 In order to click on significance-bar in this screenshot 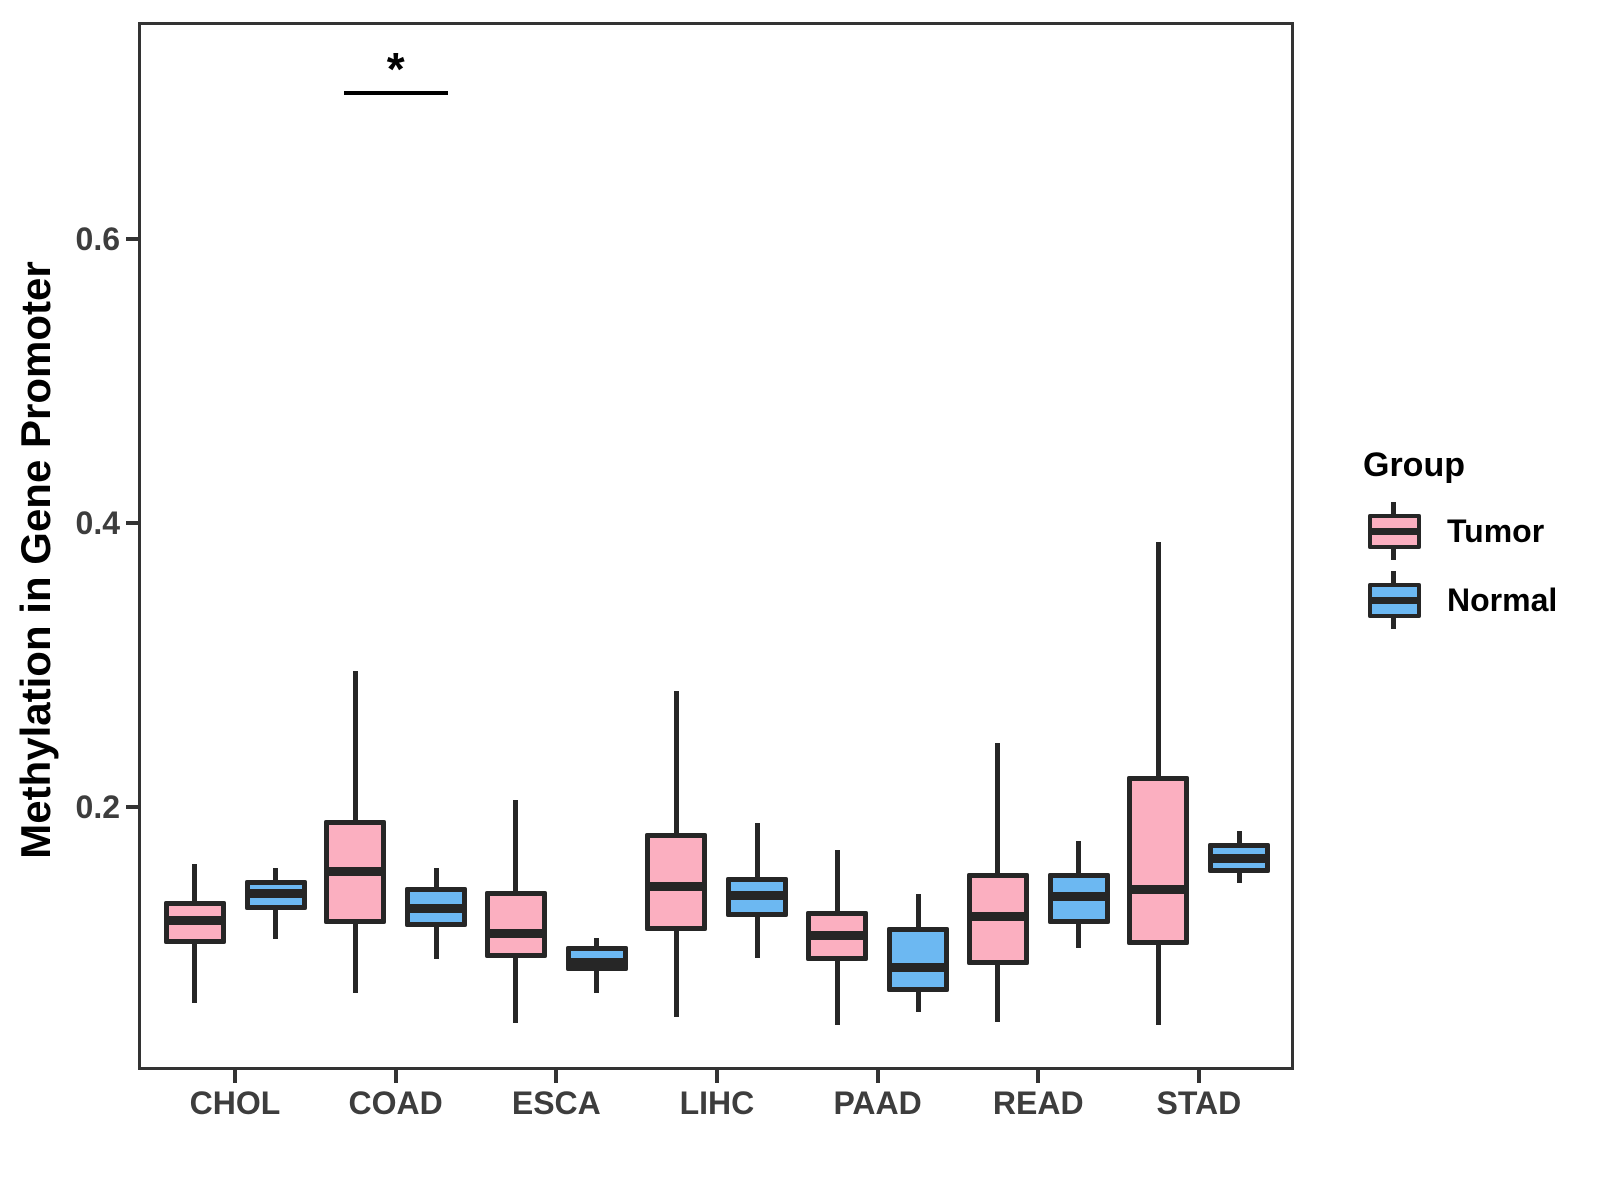, I will do `click(395, 93)`.